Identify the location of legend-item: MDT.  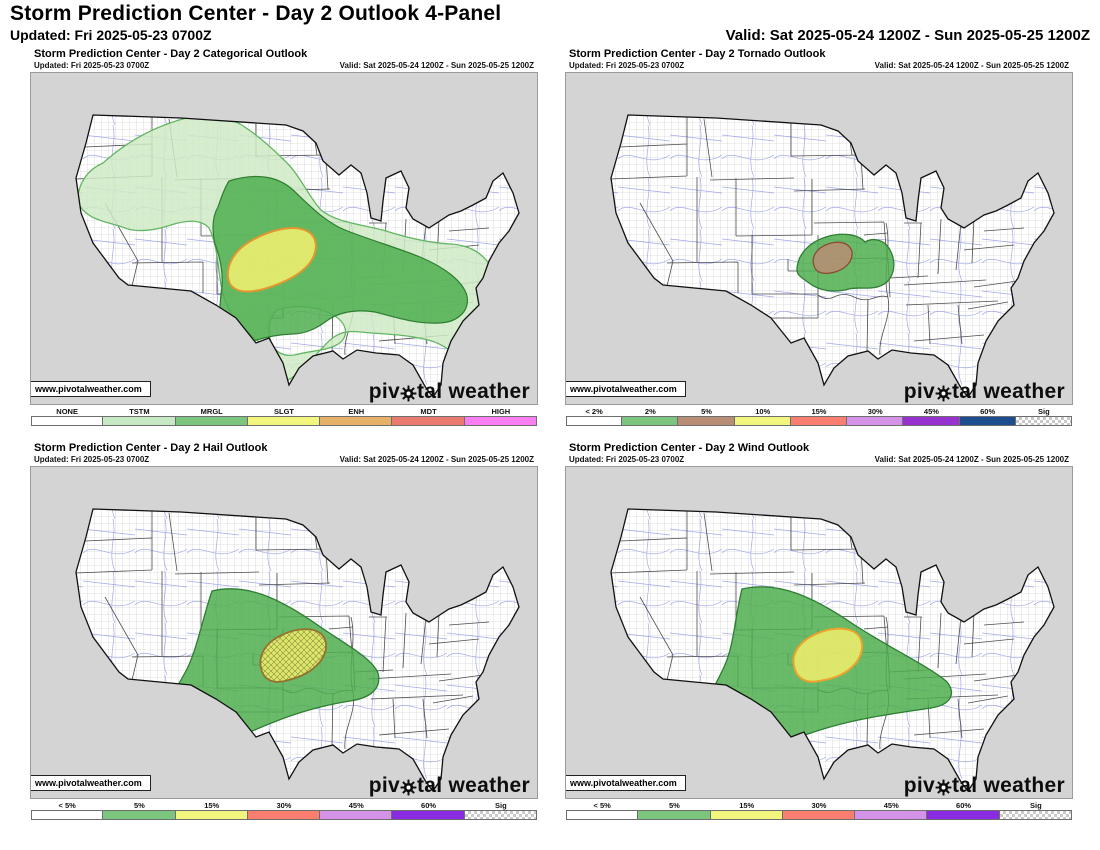
(428, 416).